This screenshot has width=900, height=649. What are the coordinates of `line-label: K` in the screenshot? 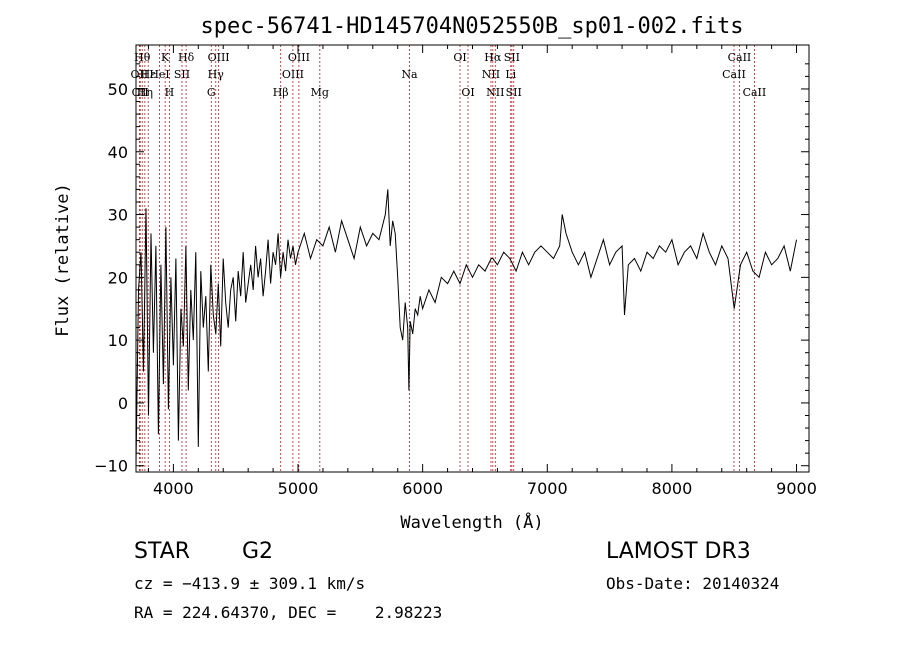 It's located at (165, 57).